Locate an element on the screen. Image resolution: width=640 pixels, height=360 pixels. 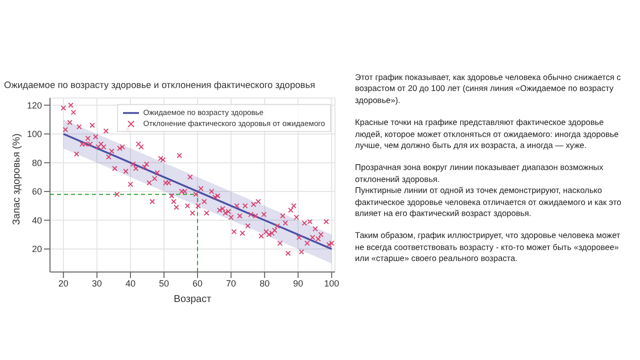
y-tick-label: 80 is located at coordinates (37, 163).